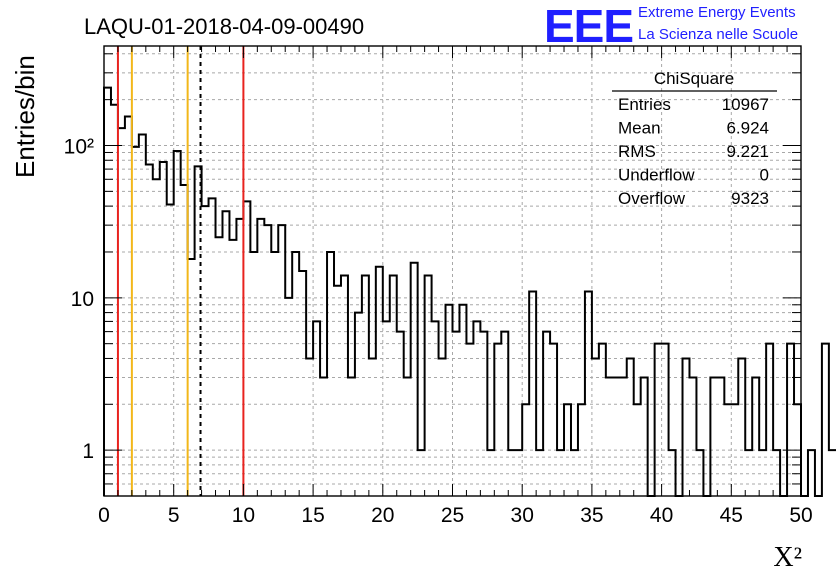 This screenshot has width=836, height=572. I want to click on stats-value: 9323, so click(750, 198).